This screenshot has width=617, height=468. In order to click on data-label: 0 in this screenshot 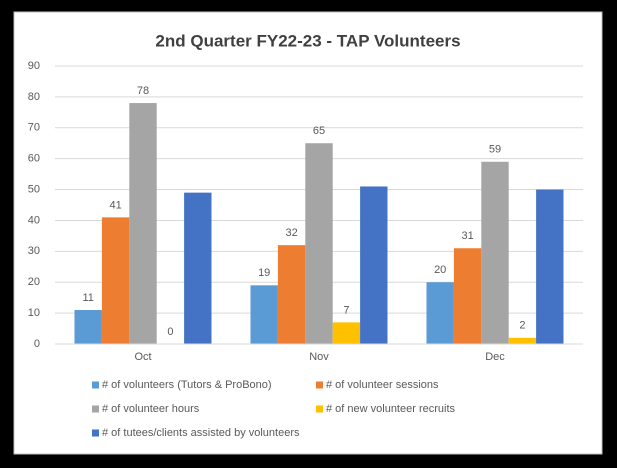, I will do `click(170, 332)`.